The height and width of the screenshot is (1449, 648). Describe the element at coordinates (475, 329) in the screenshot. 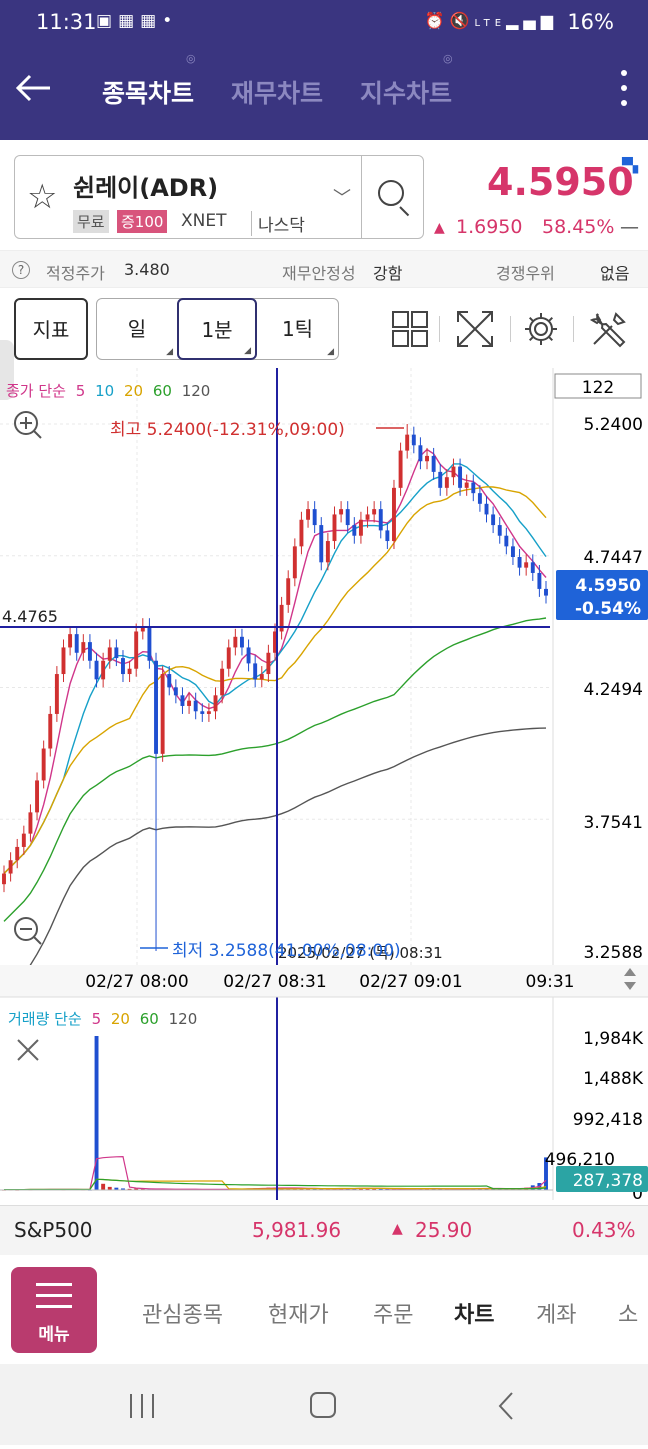

I see `fullscreen-icon` at that location.